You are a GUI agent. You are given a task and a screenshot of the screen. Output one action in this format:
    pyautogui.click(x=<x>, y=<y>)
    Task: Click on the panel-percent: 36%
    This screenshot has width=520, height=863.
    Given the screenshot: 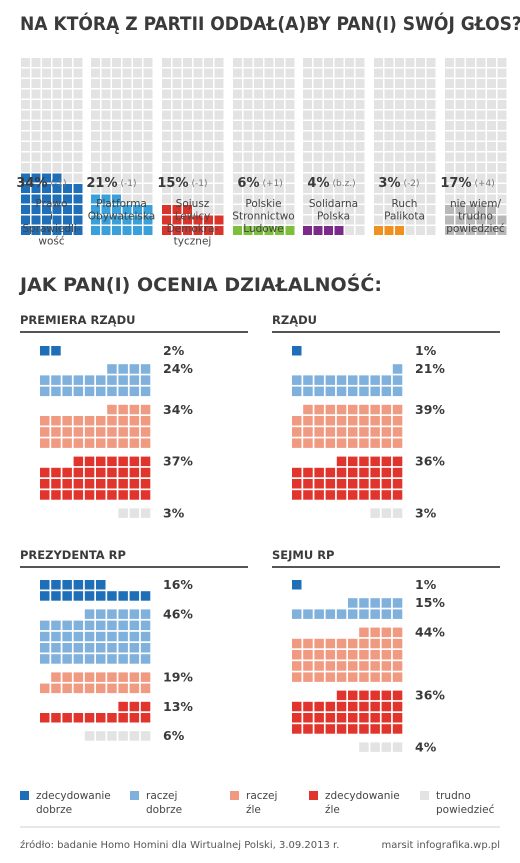 What is the action you would take?
    pyautogui.click(x=430, y=695)
    